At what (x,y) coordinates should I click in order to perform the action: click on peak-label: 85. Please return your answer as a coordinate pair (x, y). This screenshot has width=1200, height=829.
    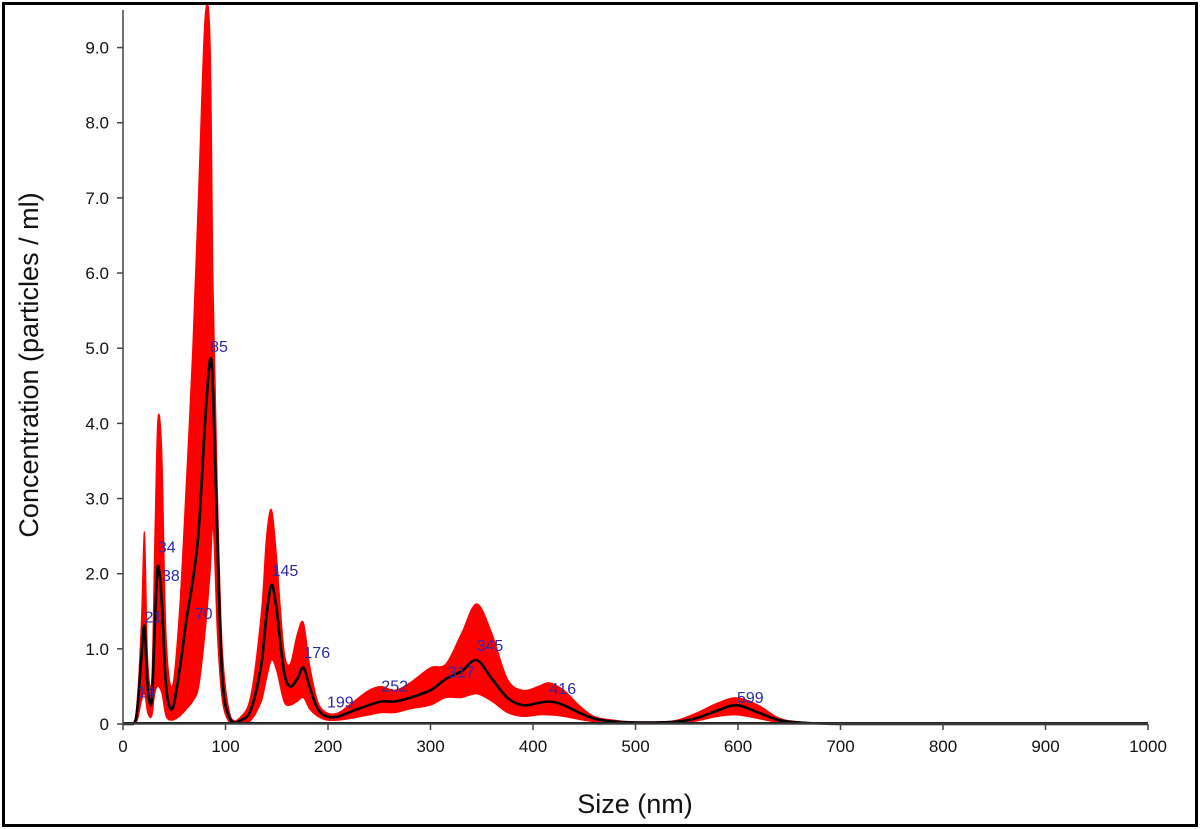
    Looking at the image, I should click on (219, 347).